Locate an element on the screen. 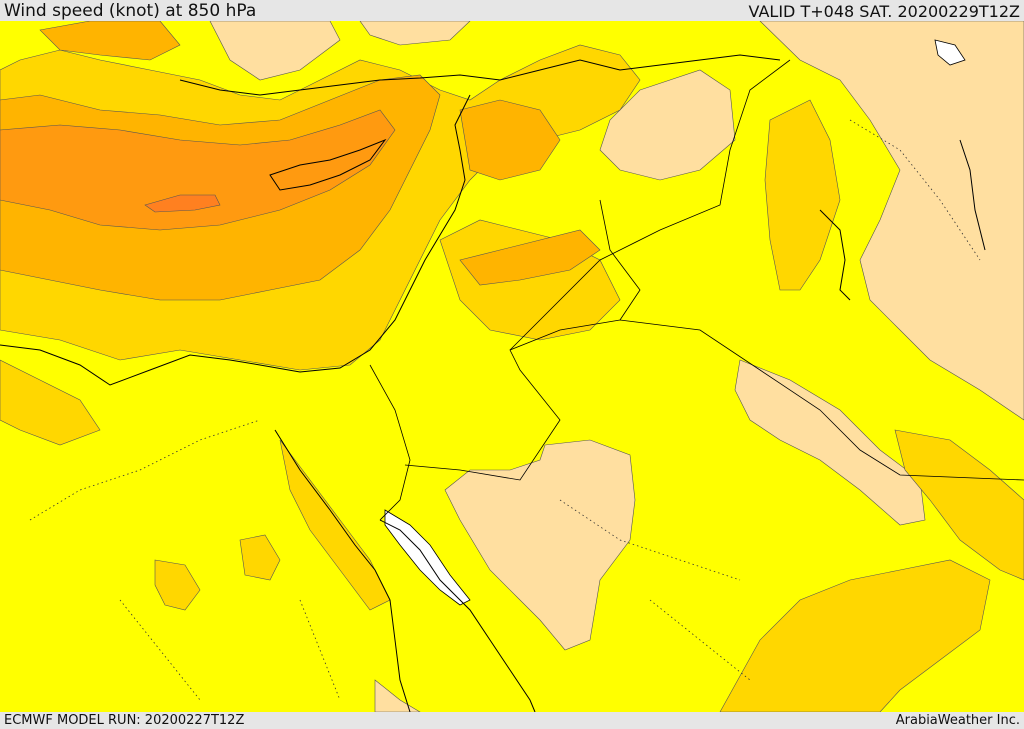  light-area-northeast is located at coordinates (891, 221).